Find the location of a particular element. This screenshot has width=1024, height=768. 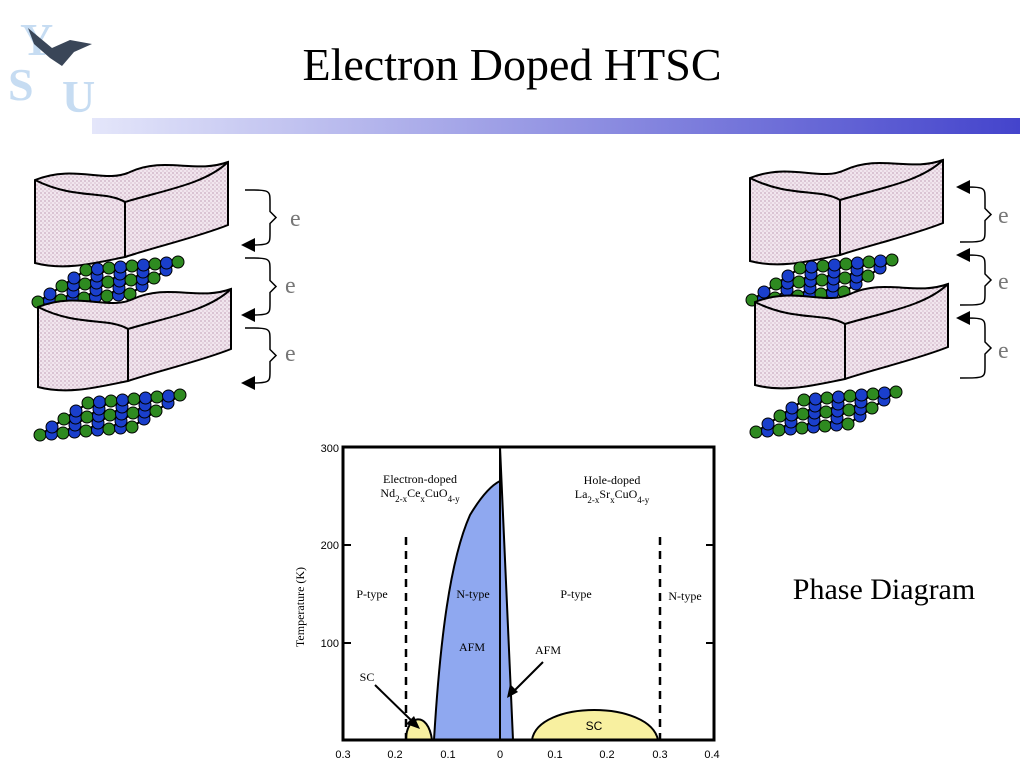

y-axis-label: Temperature (K) is located at coordinates (300, 607).